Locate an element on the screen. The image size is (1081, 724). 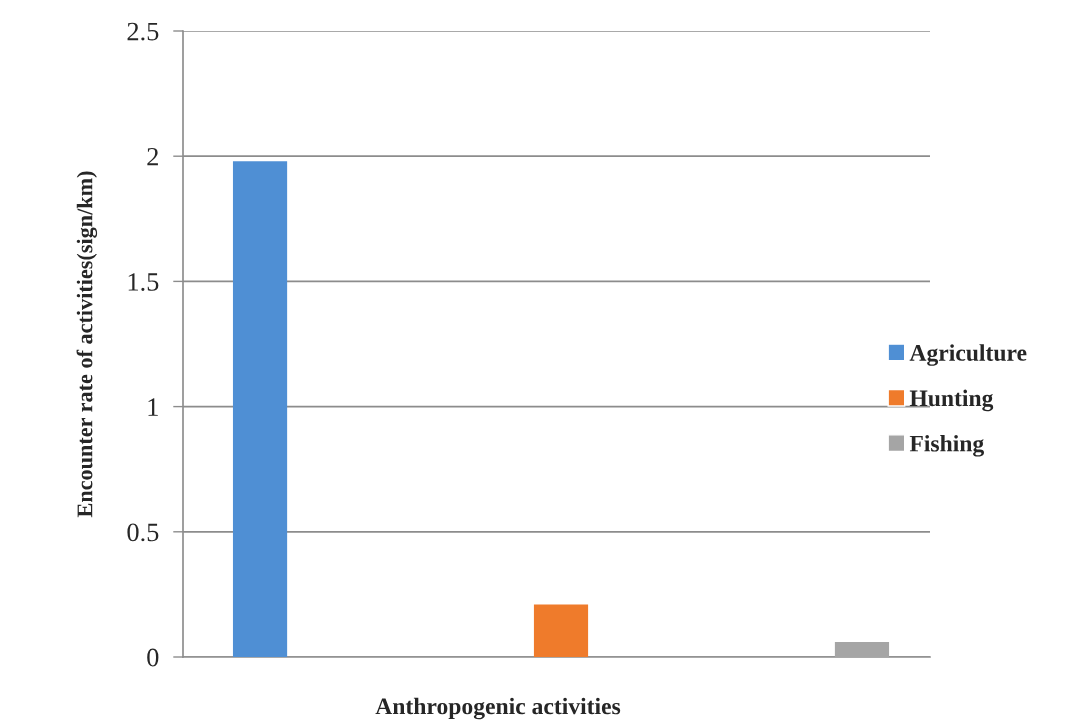
legend-label: Hunting is located at coordinates (951, 400).